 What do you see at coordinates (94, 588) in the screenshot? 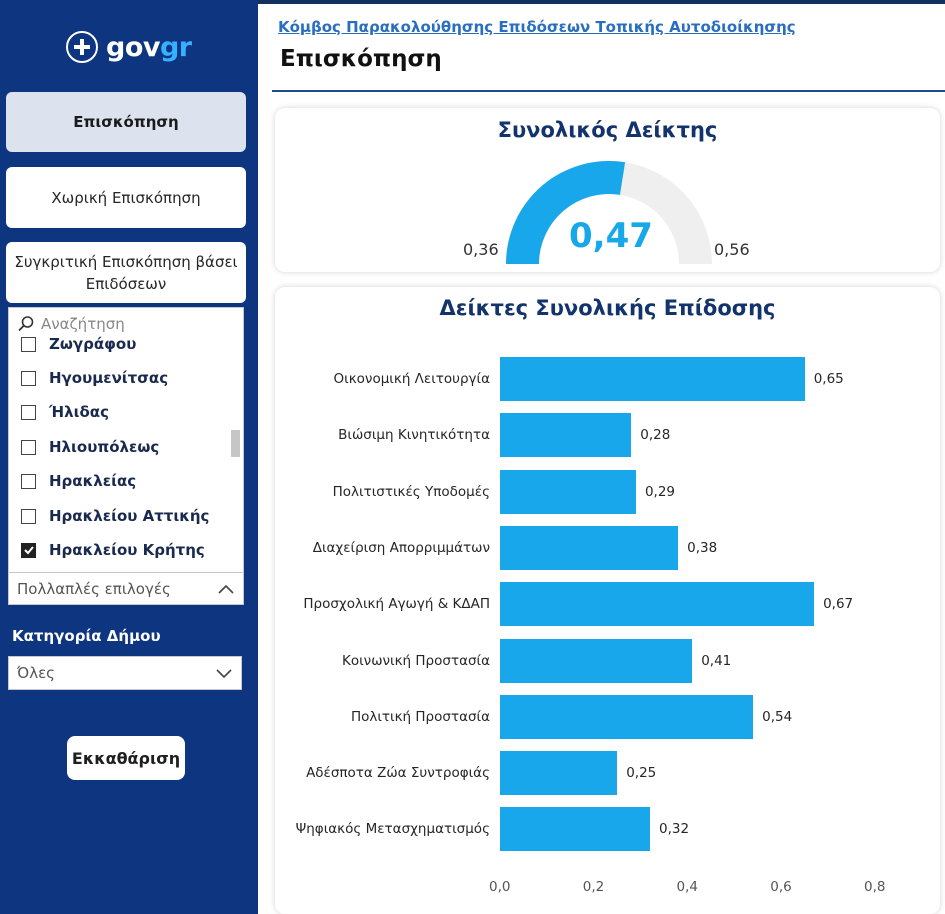
I see `multi-select-label: Πολλαπλές επιλογές` at bounding box center [94, 588].